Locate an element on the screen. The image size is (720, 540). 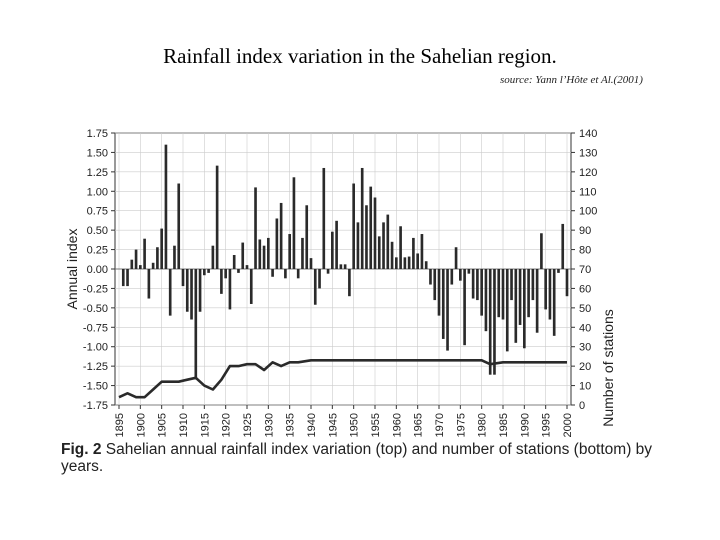
y2-tick-label: 120 is located at coordinates (588, 173).